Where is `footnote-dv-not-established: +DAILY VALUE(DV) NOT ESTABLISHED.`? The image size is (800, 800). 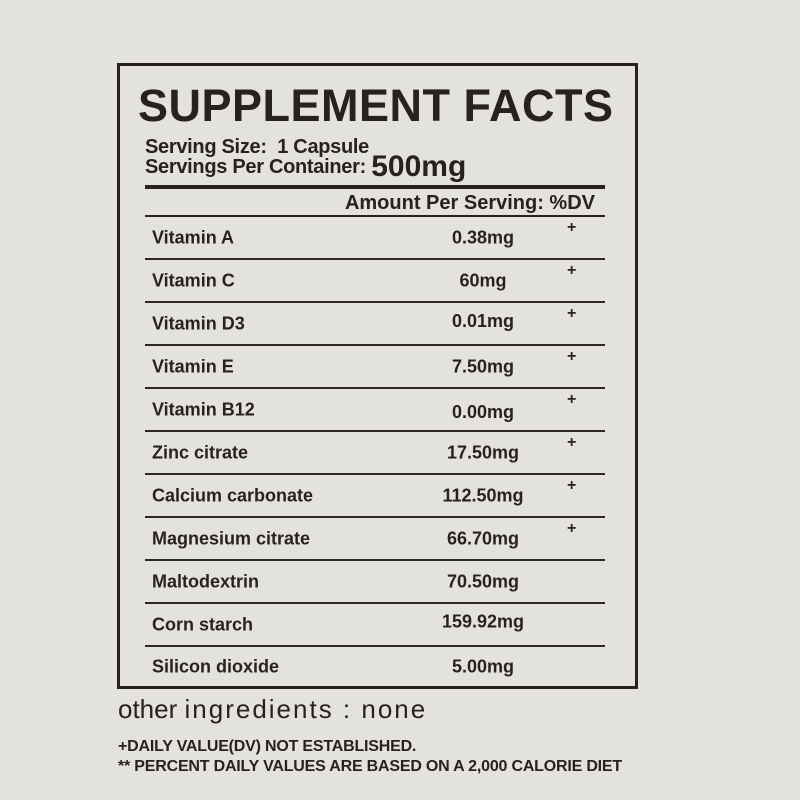
footnote-dv-not-established: +DAILY VALUE(DV) NOT ESTABLISHED. is located at coordinates (267, 746).